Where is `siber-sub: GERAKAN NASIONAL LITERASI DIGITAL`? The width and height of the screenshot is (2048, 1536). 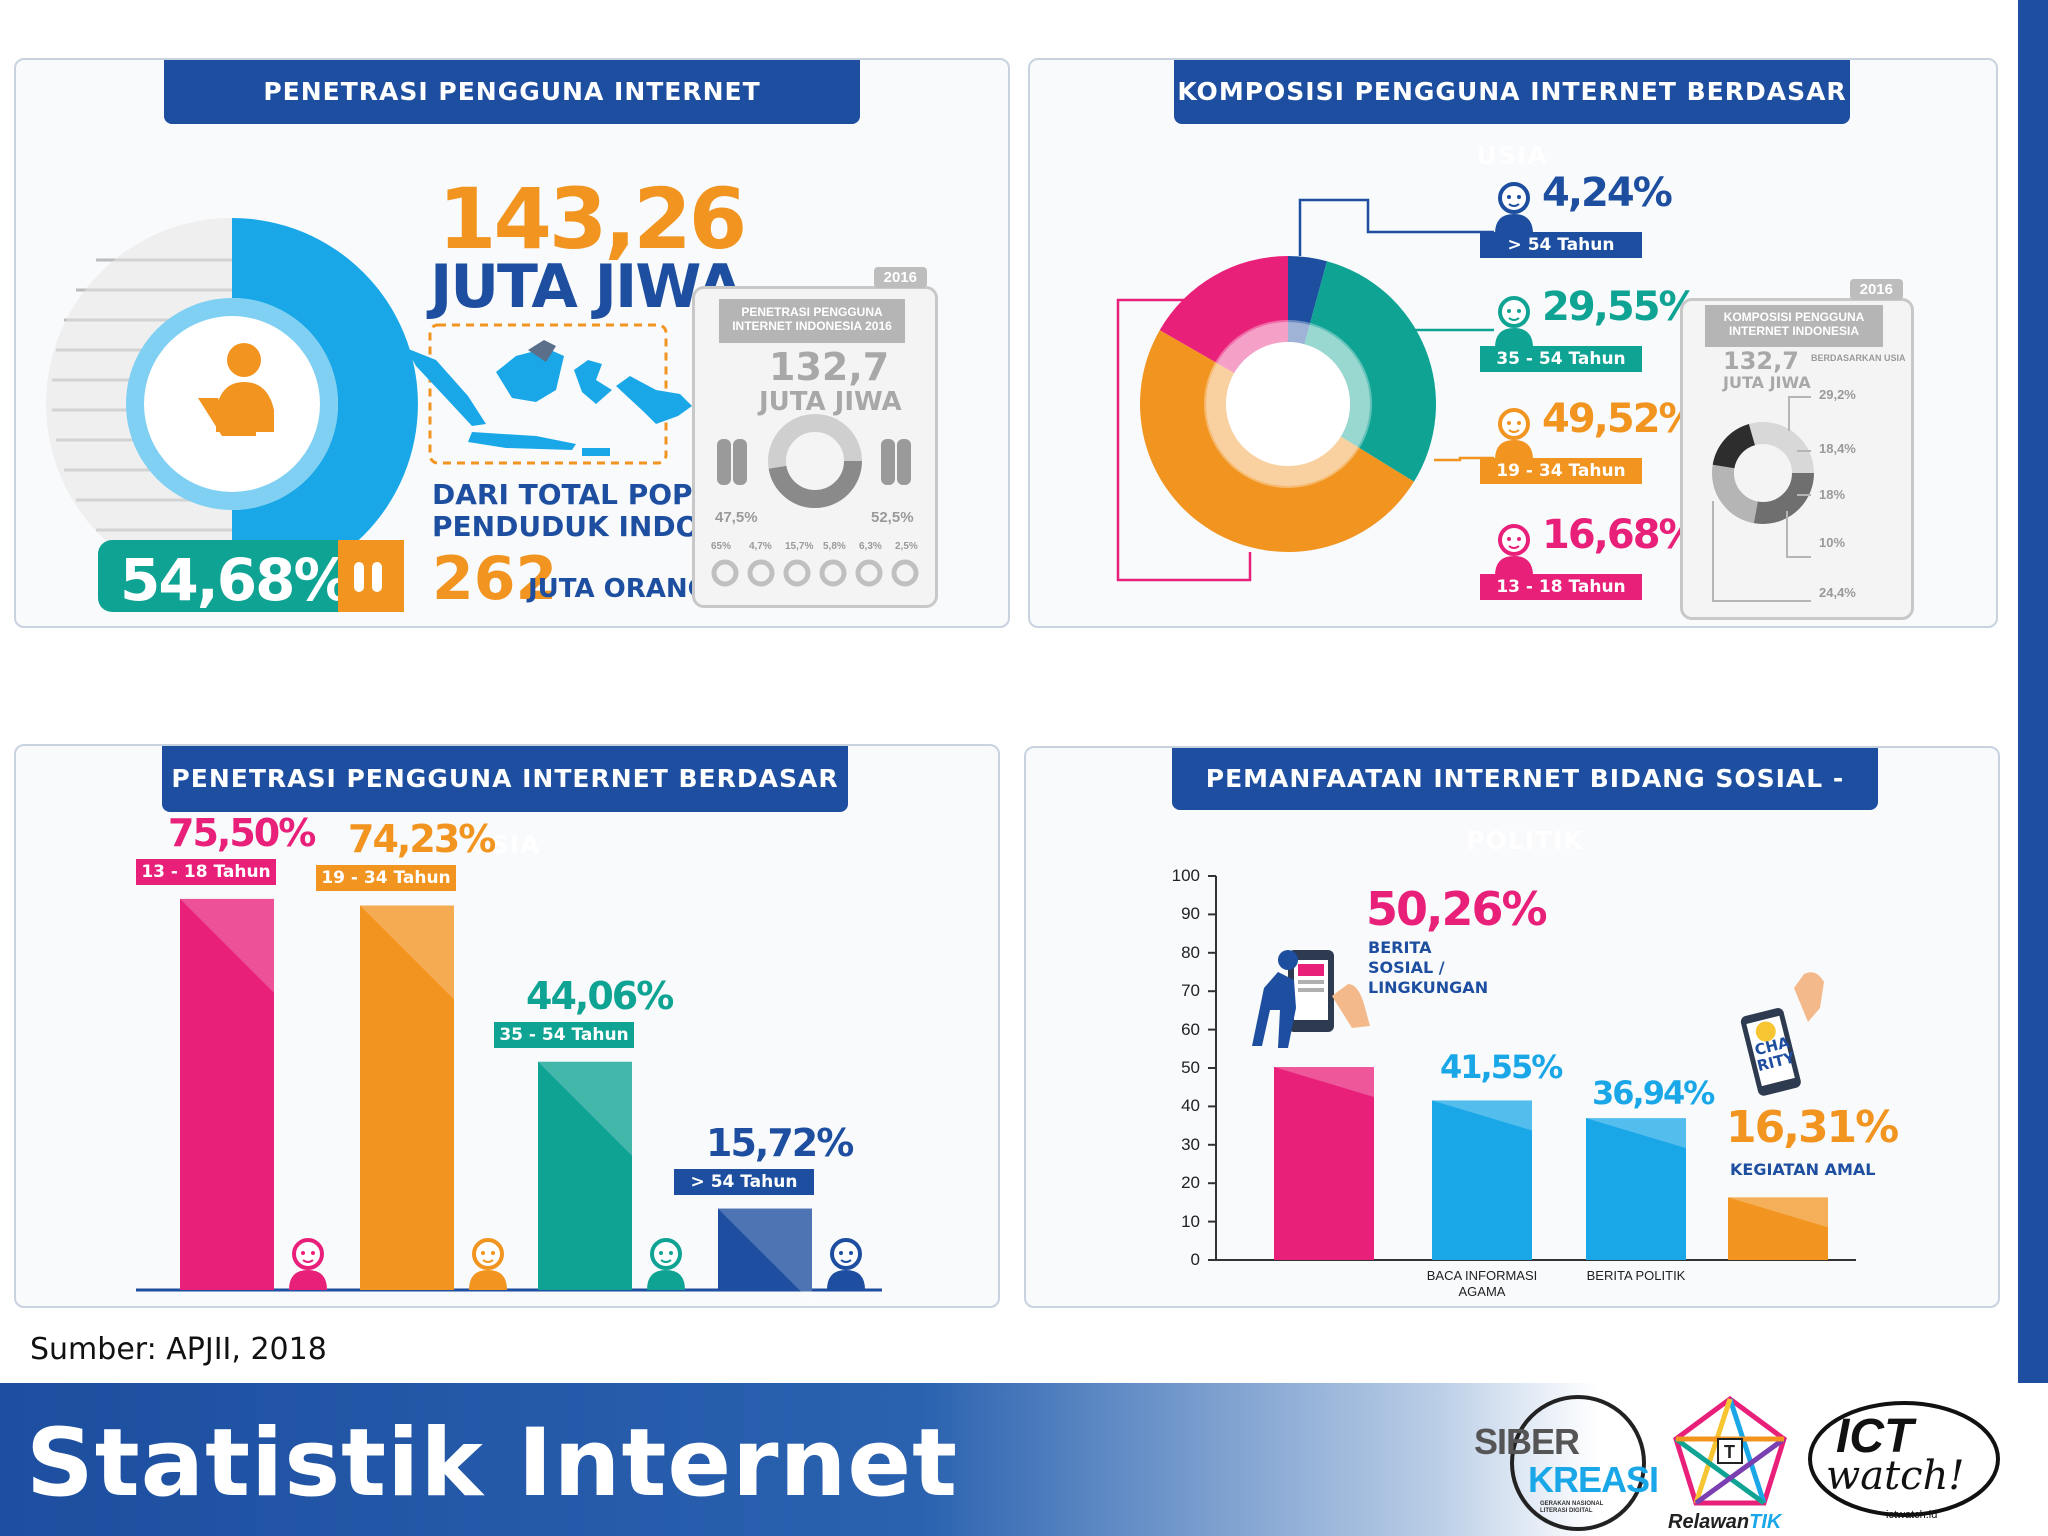
siber-sub: GERAKAN NASIONAL LITERASI DIGITAL is located at coordinates (1572, 1507).